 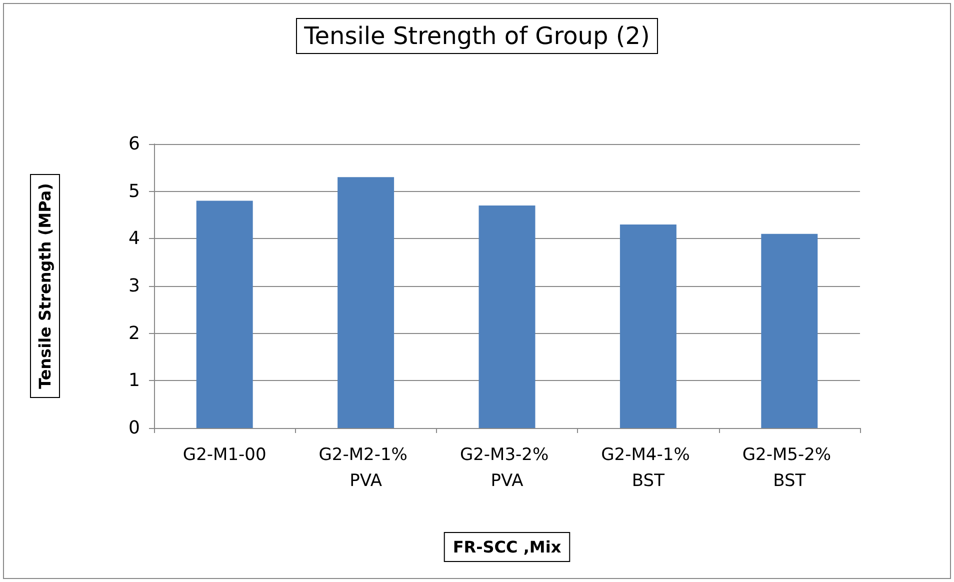 What do you see at coordinates (507, 547) in the screenshot?
I see `x-axis-title: FR-SCC ,Mix` at bounding box center [507, 547].